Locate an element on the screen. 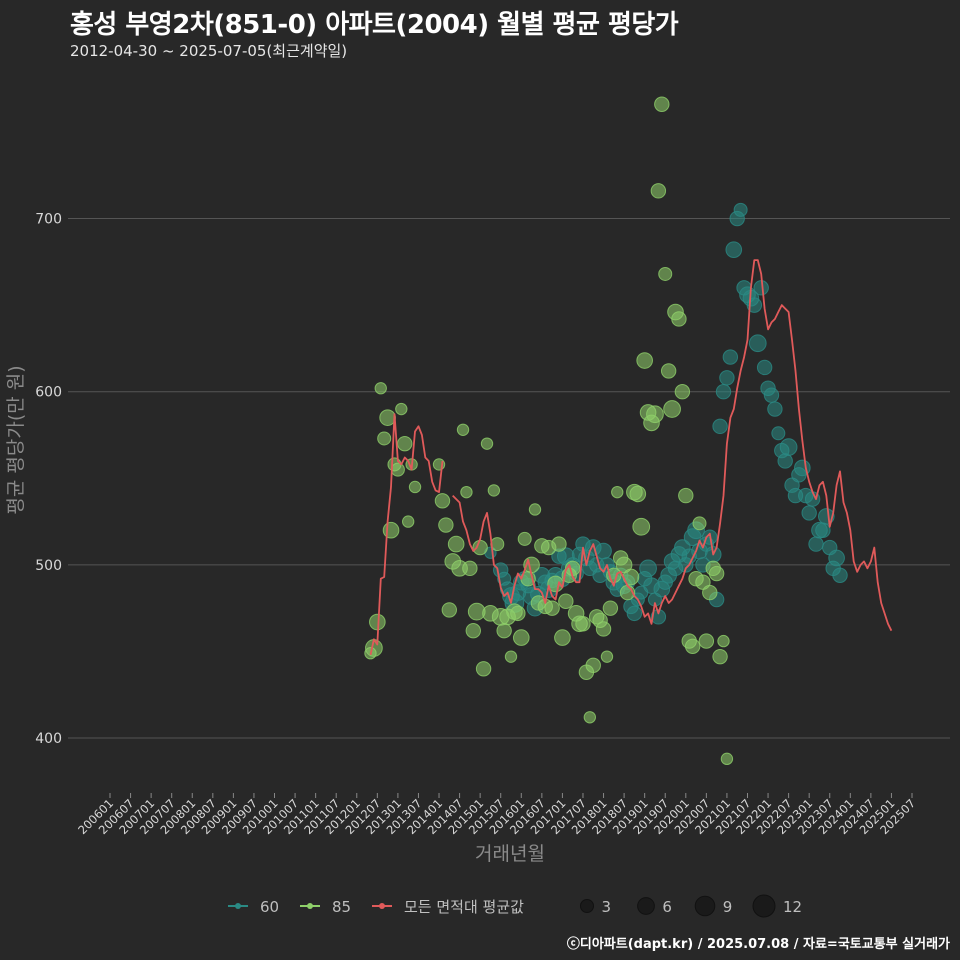 Image resolution: width=960 pixels, height=960 pixels. legend-size-label: 6 is located at coordinates (667, 907).